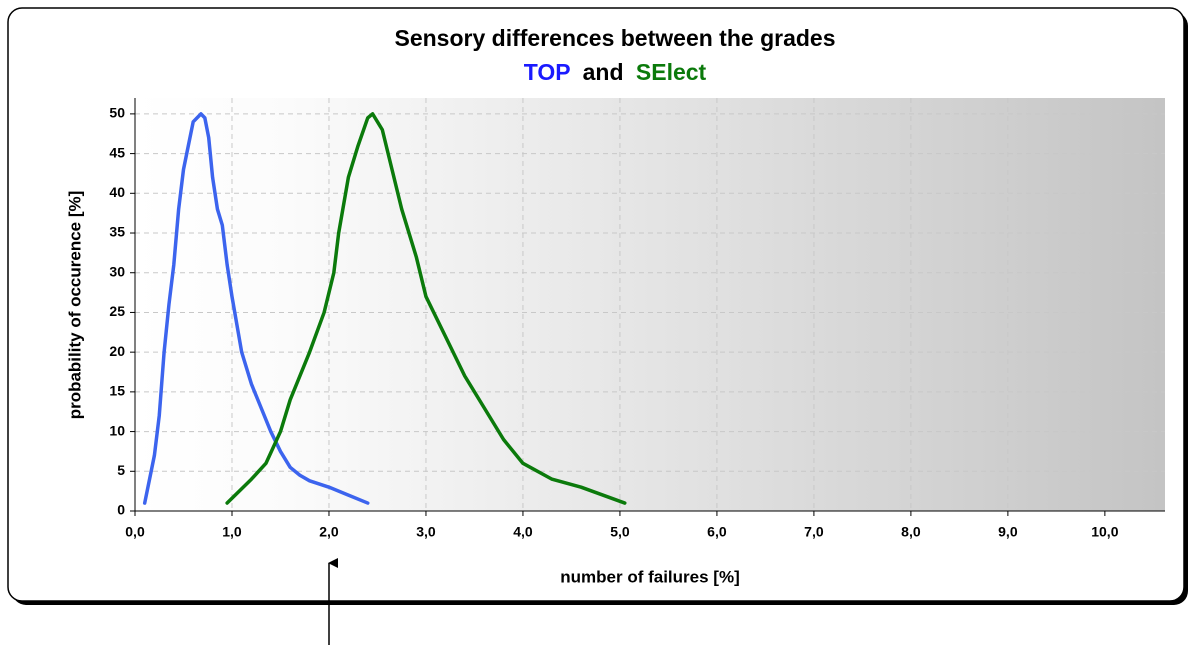 Image resolution: width=1192 pixels, height=652 pixels. Describe the element at coordinates (603, 72) in the screenshot. I see `subtitle-connector: and` at that location.